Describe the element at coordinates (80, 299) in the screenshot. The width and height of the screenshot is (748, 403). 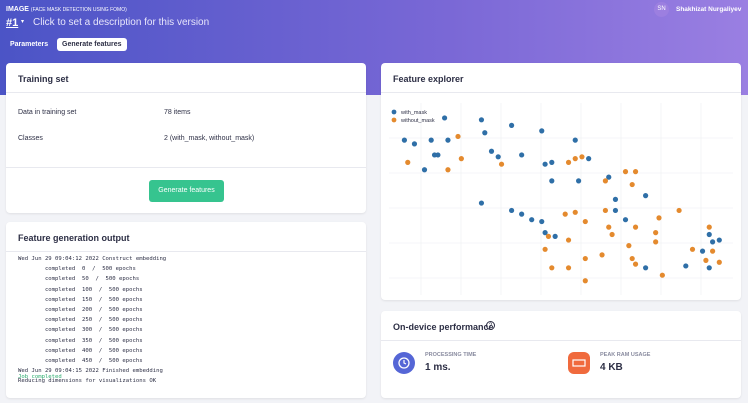
I see `log-line: completed 150 / 500 epochs` at that location.